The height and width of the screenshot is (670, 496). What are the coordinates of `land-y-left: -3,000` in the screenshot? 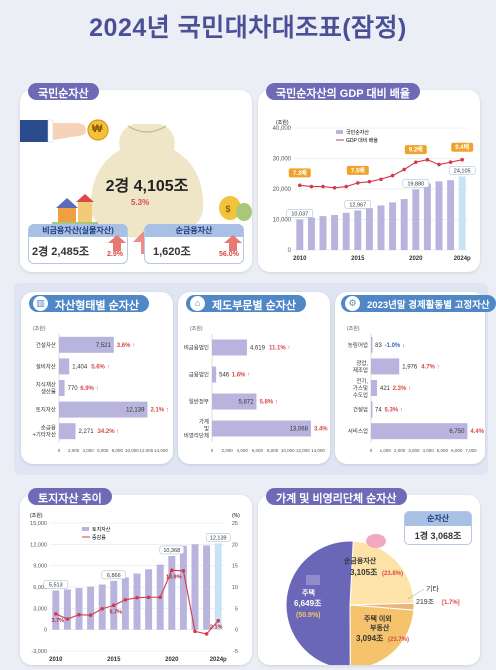 It's located at (39, 652).